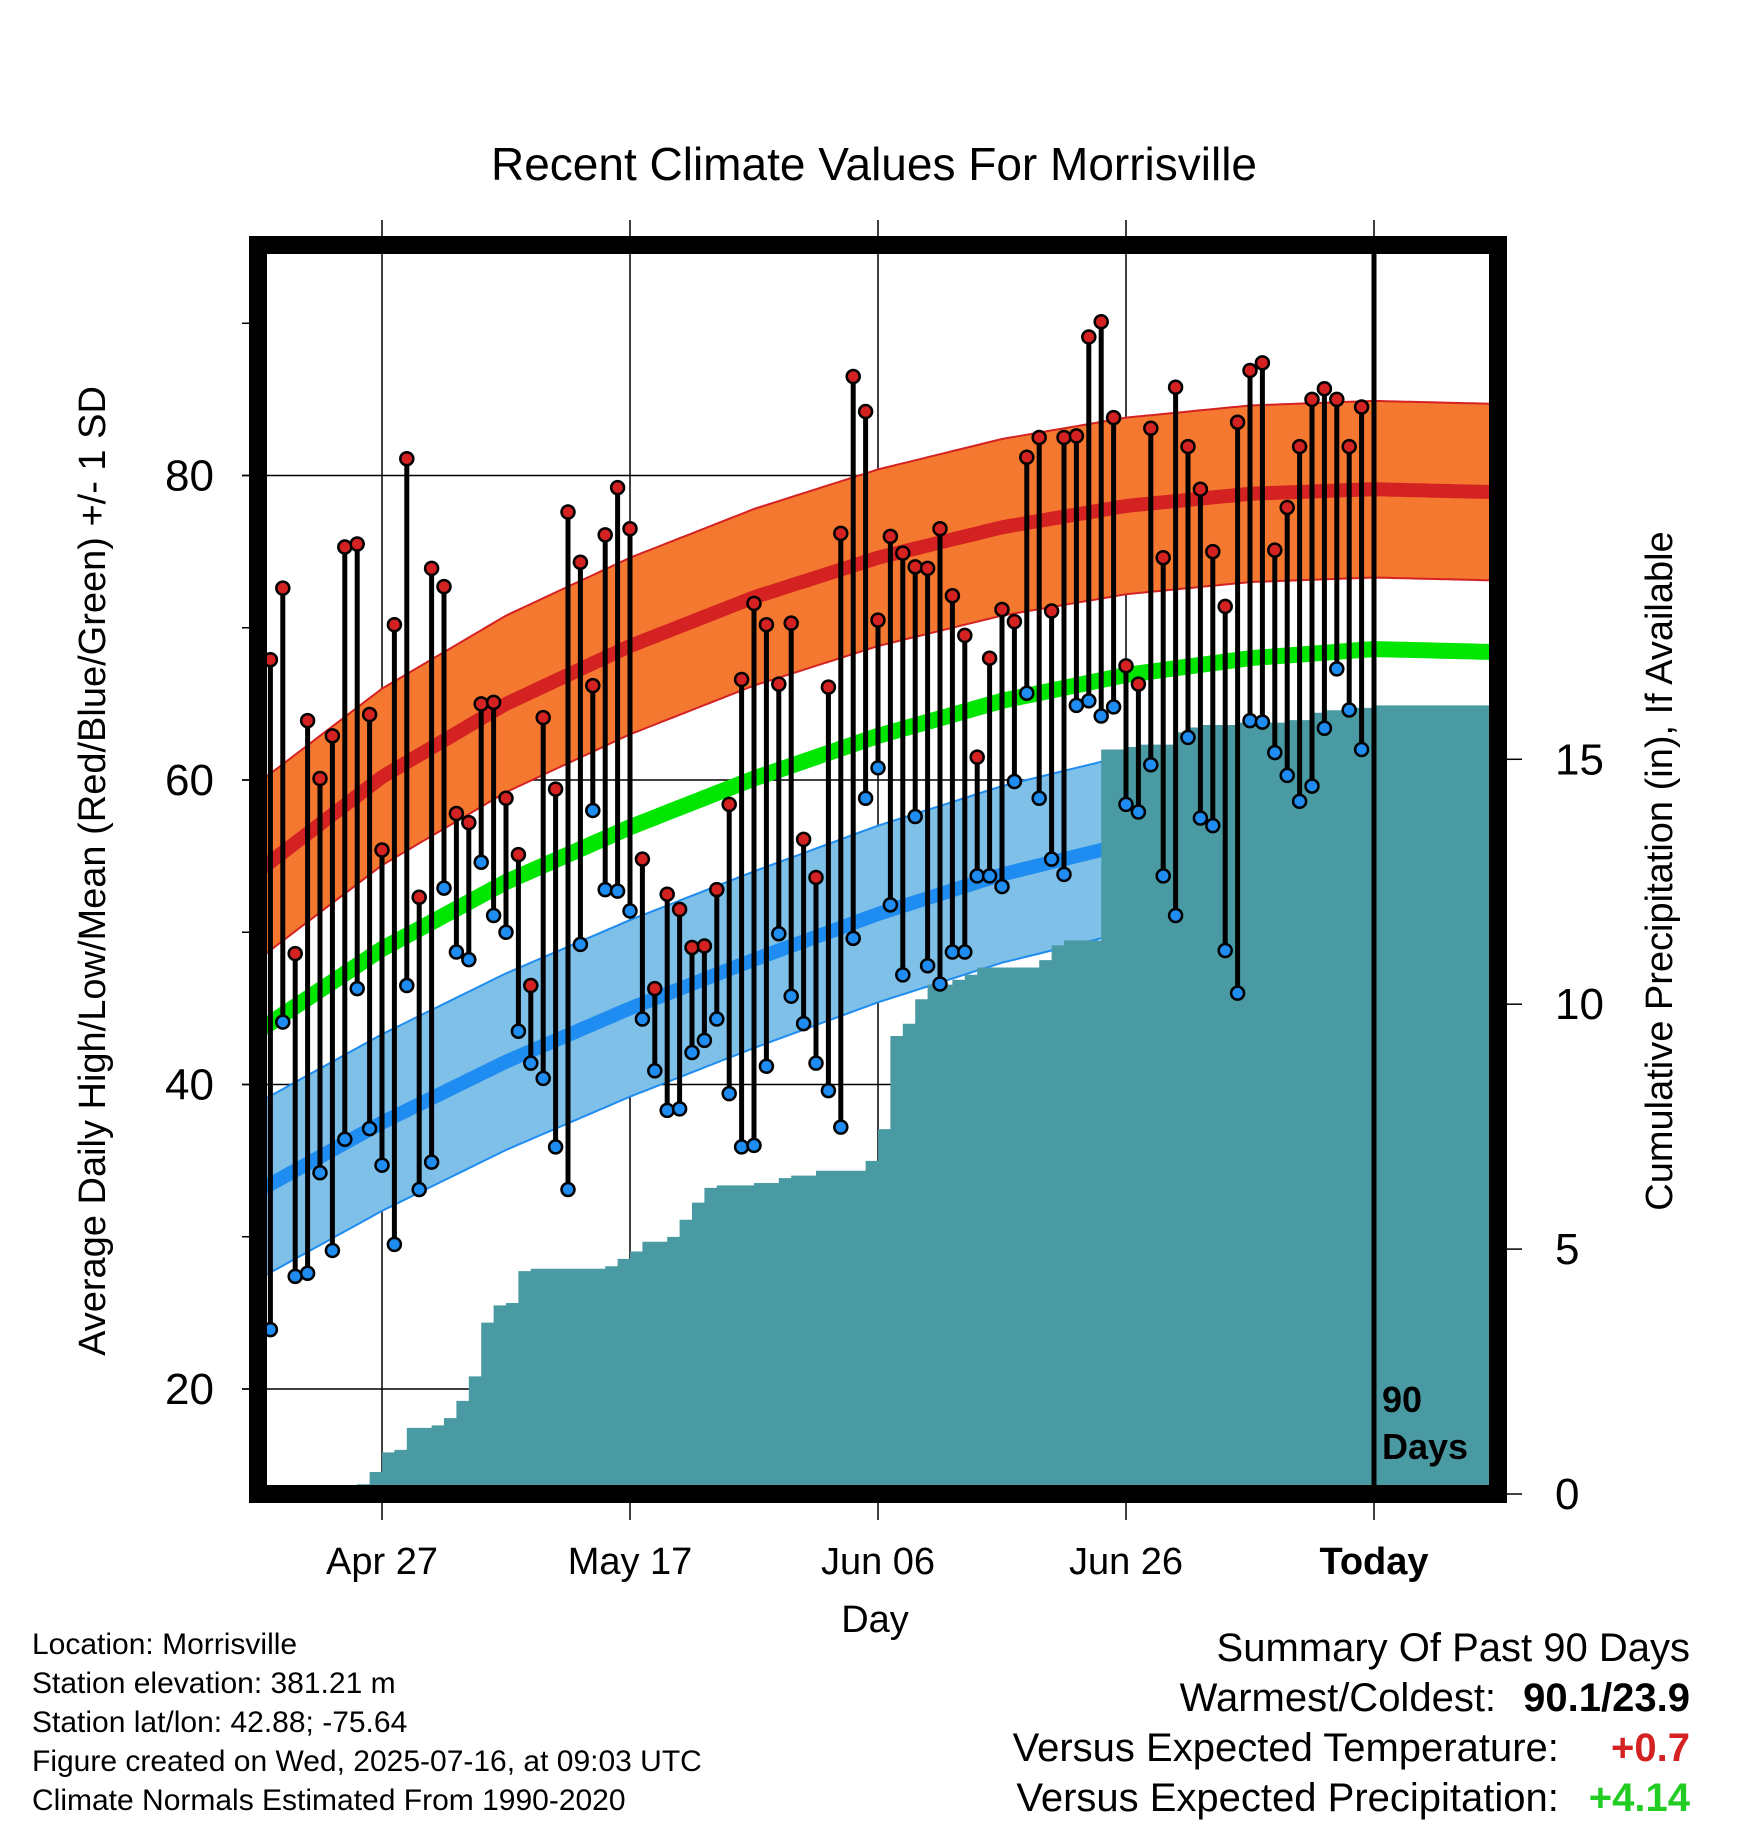 The height and width of the screenshot is (1828, 1748). What do you see at coordinates (165, 1644) in the screenshot?
I see `location-text: Location: Morrisville` at bounding box center [165, 1644].